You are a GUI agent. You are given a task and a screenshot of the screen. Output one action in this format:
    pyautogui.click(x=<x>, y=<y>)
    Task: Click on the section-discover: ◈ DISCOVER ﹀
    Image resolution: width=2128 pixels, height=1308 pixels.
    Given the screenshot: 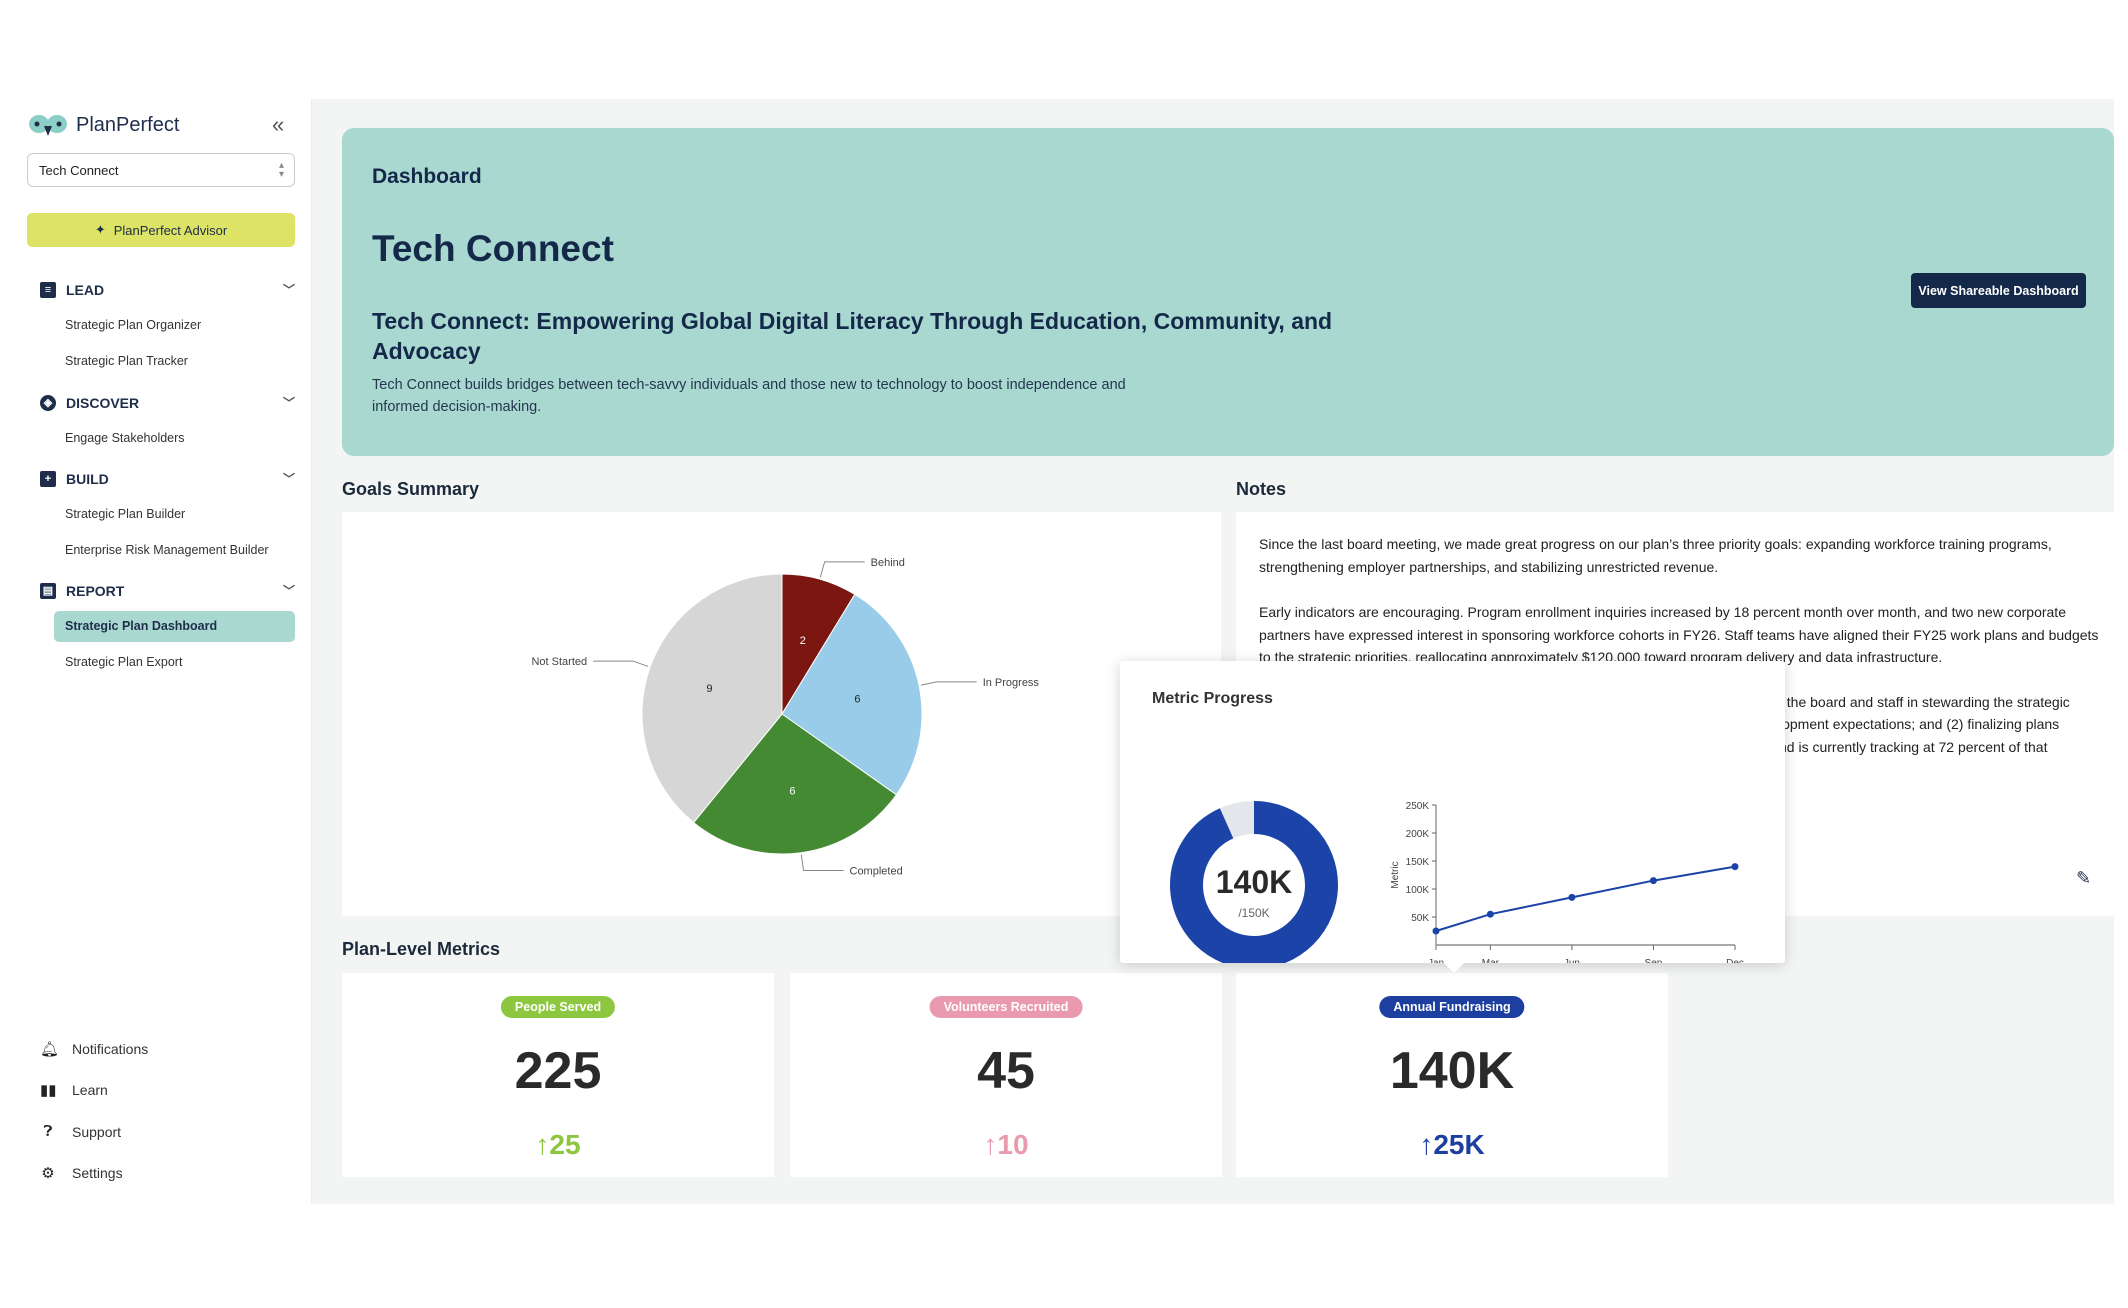 What is the action you would take?
    pyautogui.click(x=167, y=402)
    